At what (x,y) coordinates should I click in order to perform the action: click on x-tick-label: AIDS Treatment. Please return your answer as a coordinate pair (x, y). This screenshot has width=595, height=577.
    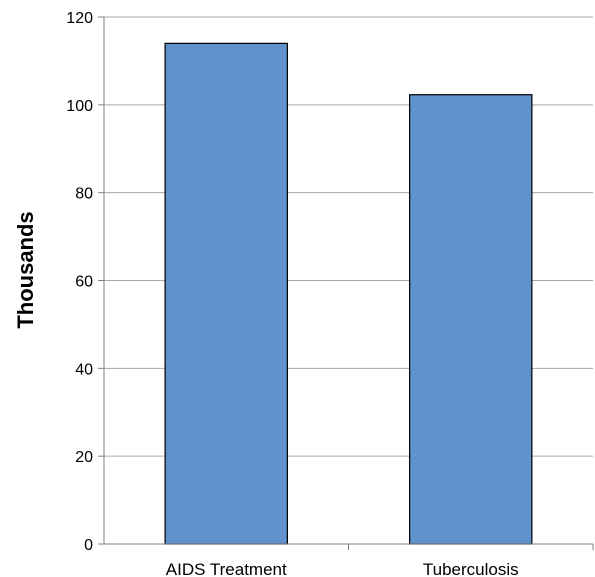
    Looking at the image, I should click on (226, 568).